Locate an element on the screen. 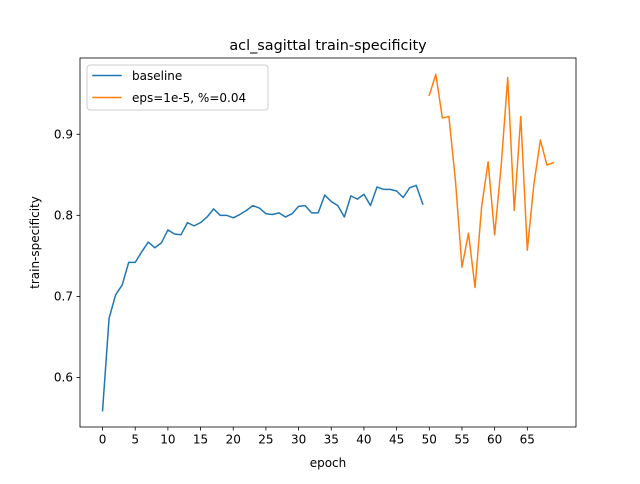 The height and width of the screenshot is (484, 640). x-tick-label: 10 is located at coordinates (167, 440).